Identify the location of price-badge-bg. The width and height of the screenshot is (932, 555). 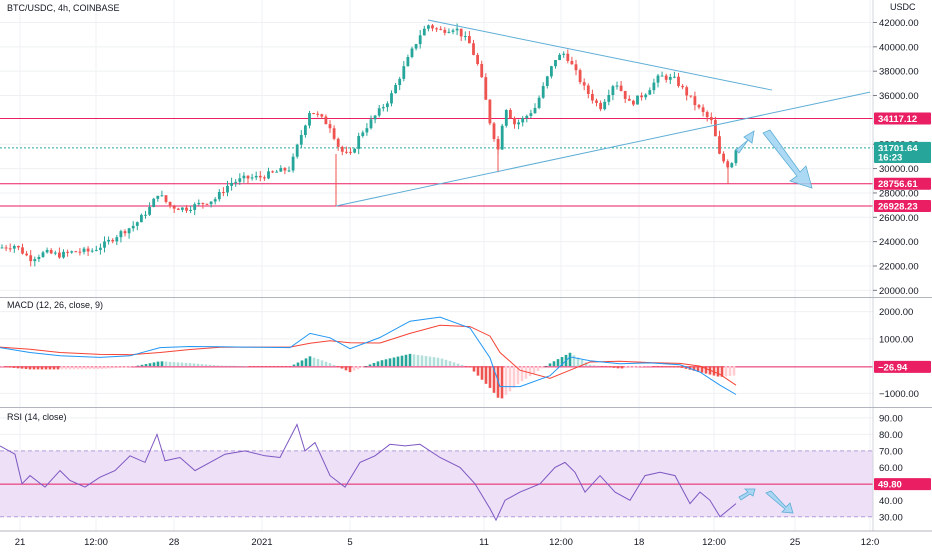
(902, 118).